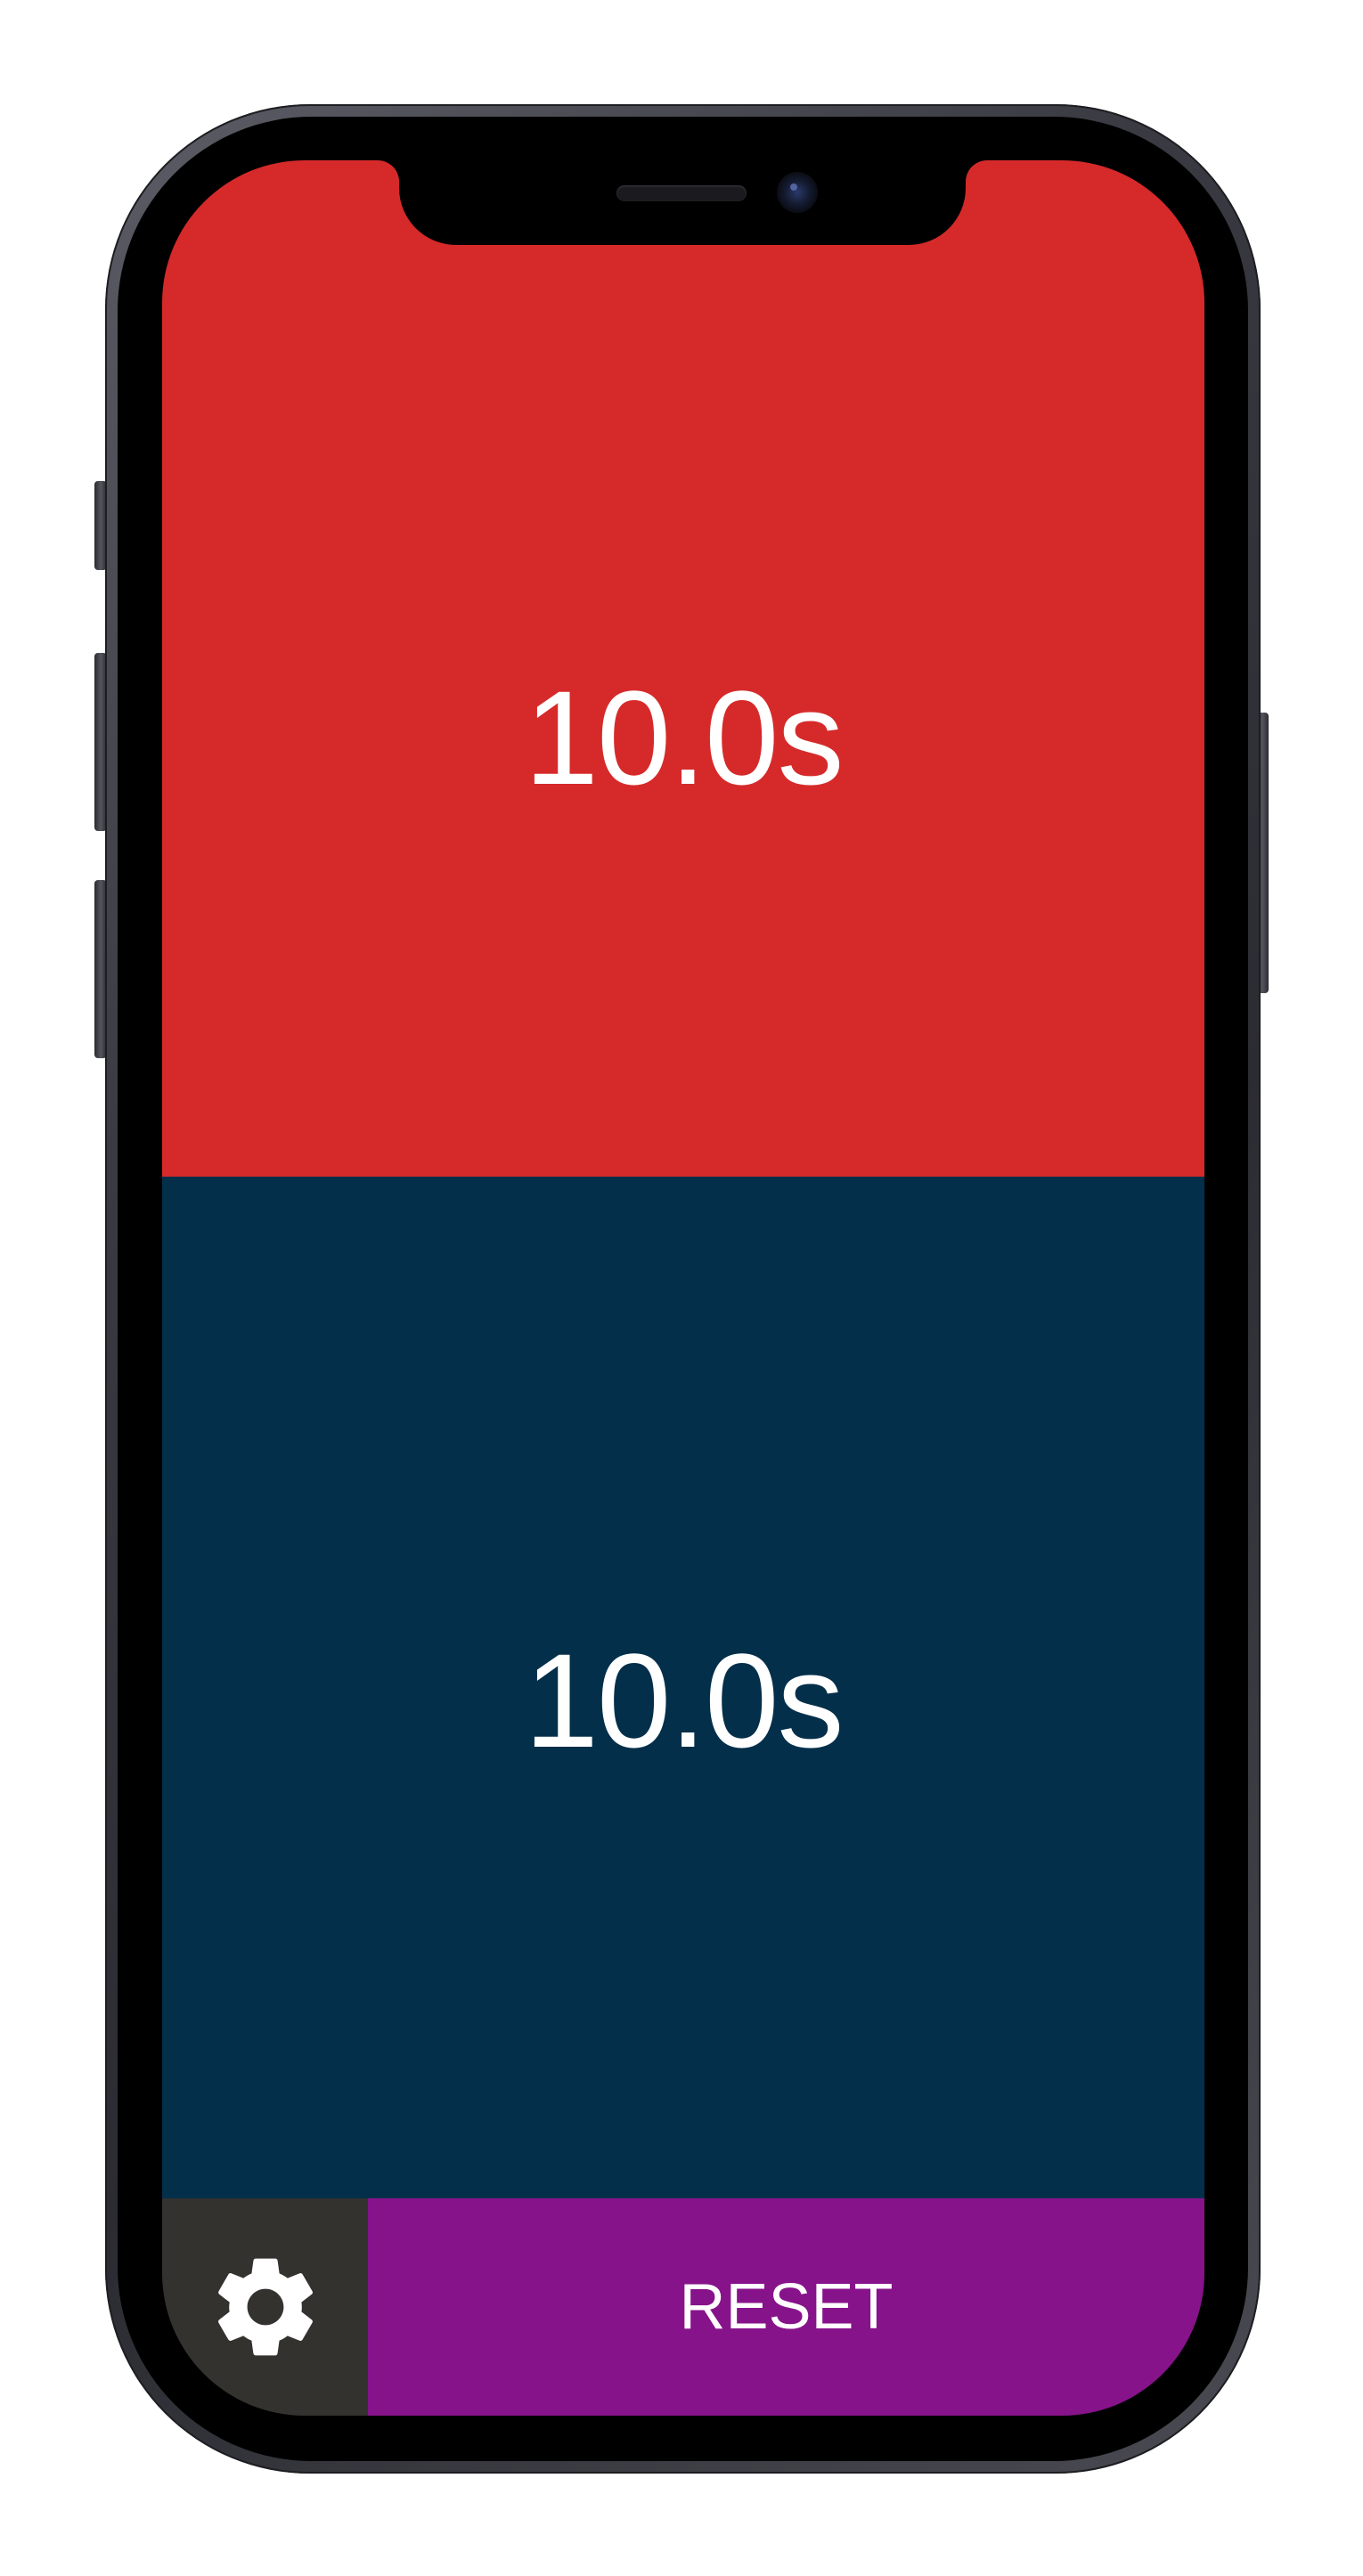 Image resolution: width=1363 pixels, height=2576 pixels. Describe the element at coordinates (101, 742) in the screenshot. I see `volume-up-button` at that location.